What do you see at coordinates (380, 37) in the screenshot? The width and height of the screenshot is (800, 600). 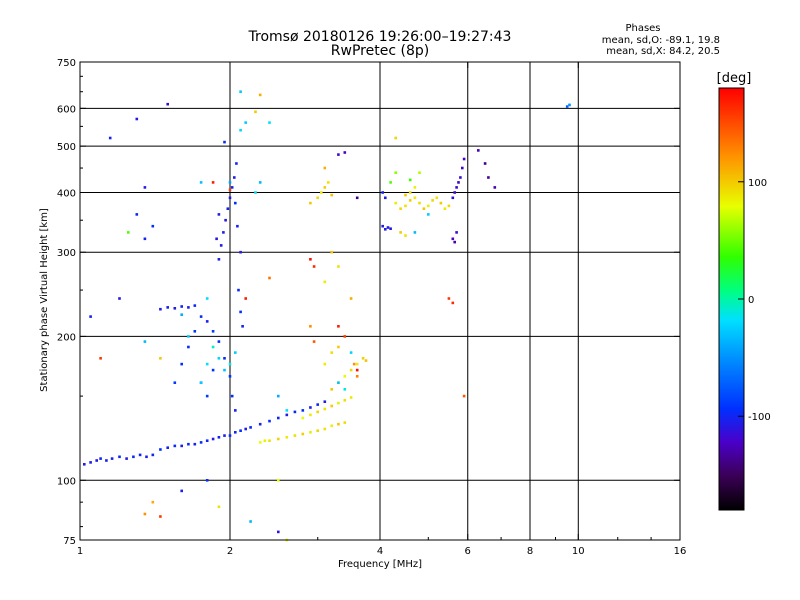 I see `chart-title: Tromsø 20180126 19:26:00–19:27:43` at bounding box center [380, 37].